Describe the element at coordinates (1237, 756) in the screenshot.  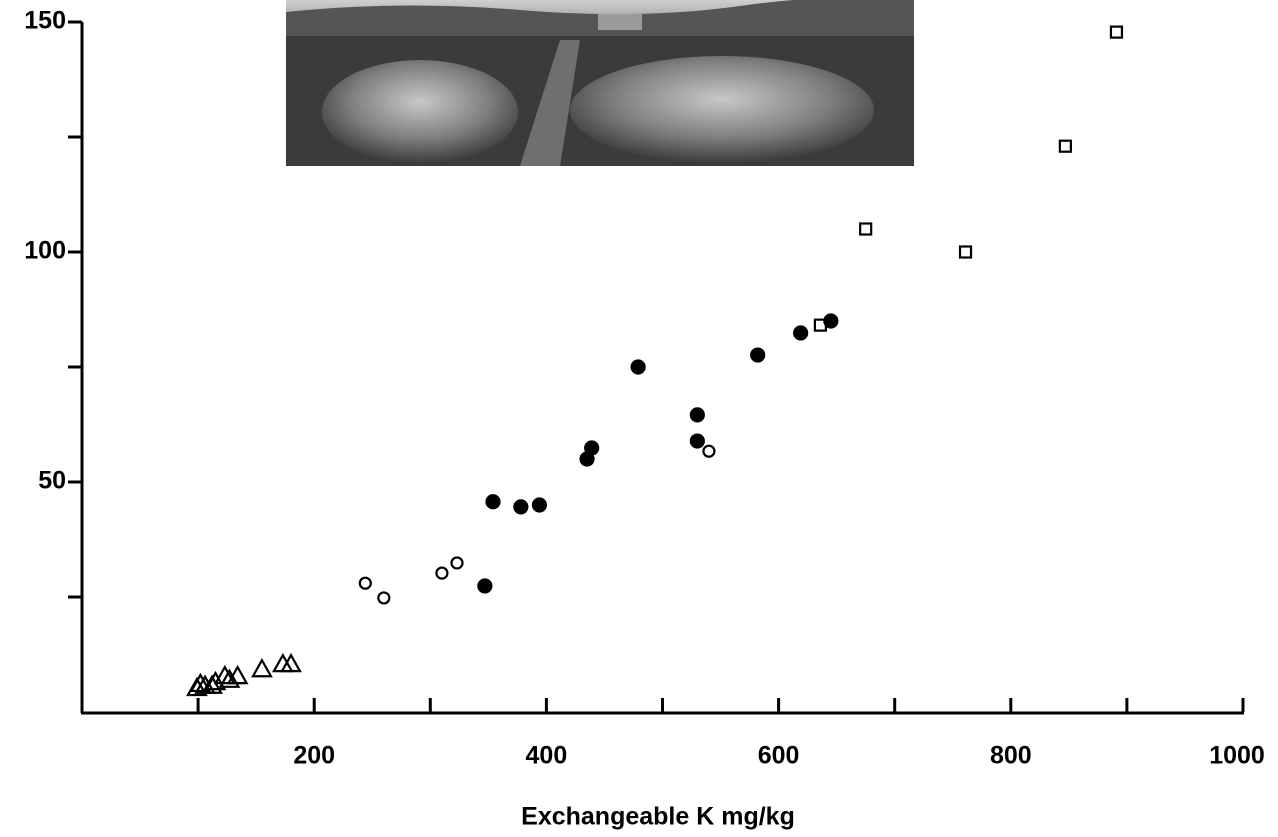
I see `x-tick-label: 1000` at that location.